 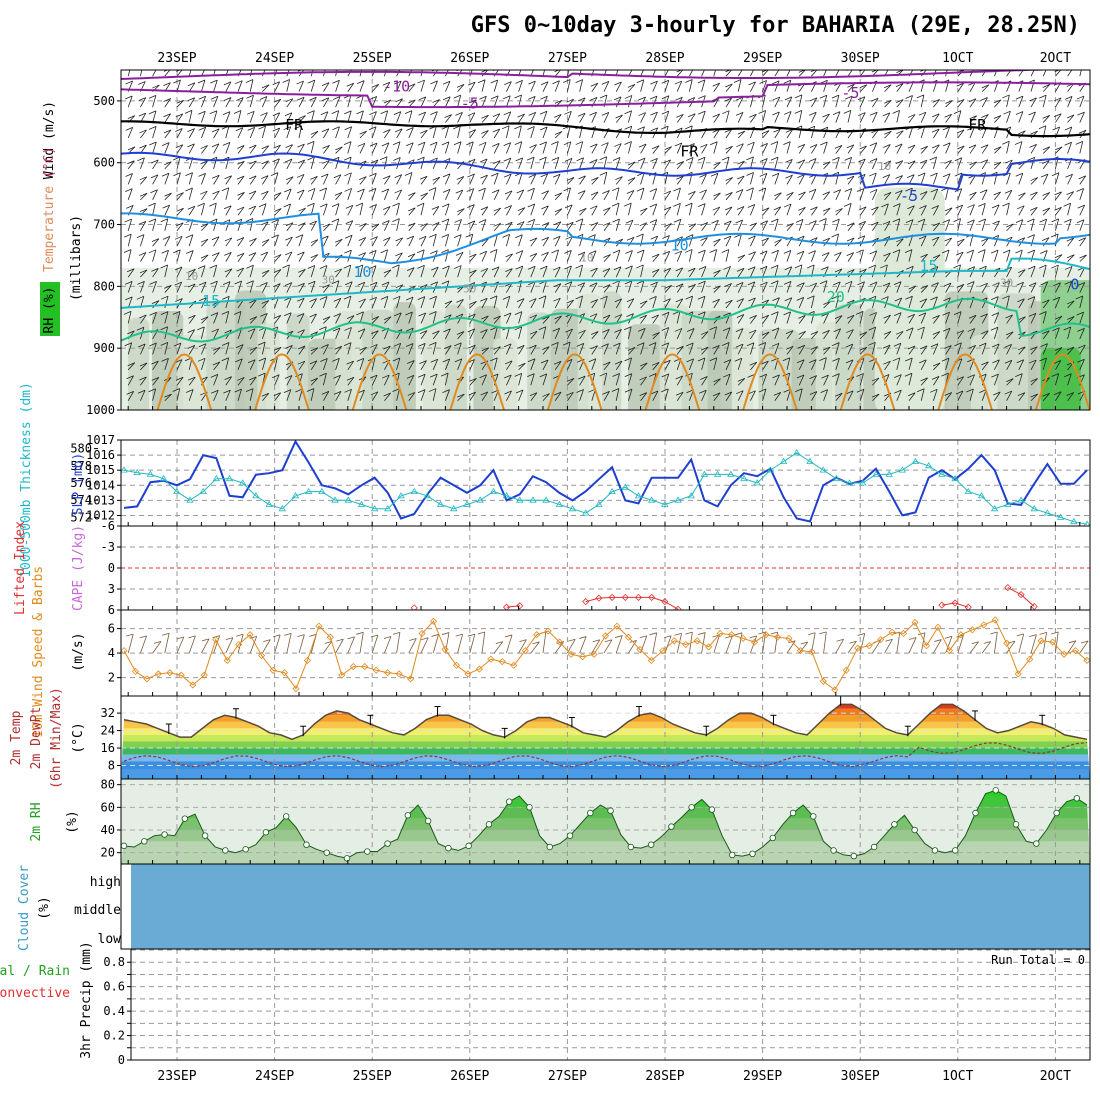 I want to click on li-line, so click(x=955, y=605).